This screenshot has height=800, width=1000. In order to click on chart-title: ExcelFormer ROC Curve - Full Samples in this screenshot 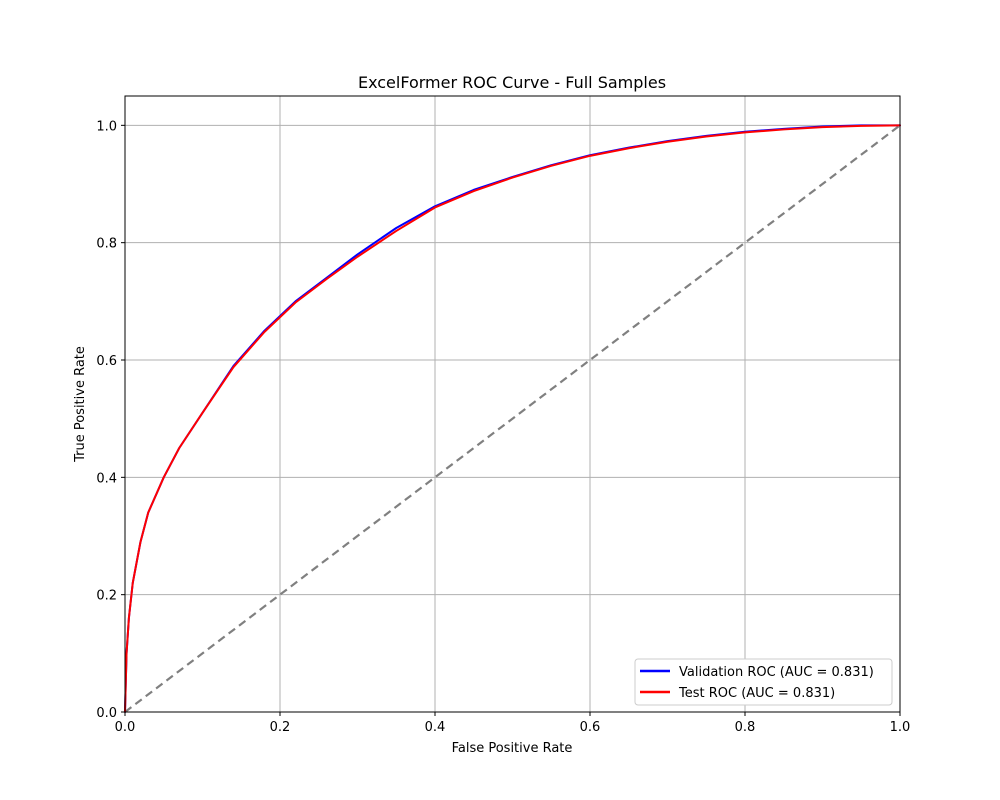, I will do `click(512, 82)`.